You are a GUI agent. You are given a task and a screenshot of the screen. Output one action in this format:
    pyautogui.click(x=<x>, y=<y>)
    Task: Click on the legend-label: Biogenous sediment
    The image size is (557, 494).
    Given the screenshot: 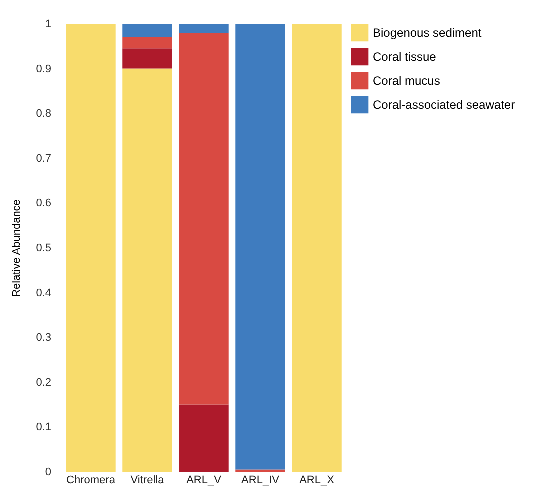 What is the action you would take?
    pyautogui.click(x=427, y=33)
    